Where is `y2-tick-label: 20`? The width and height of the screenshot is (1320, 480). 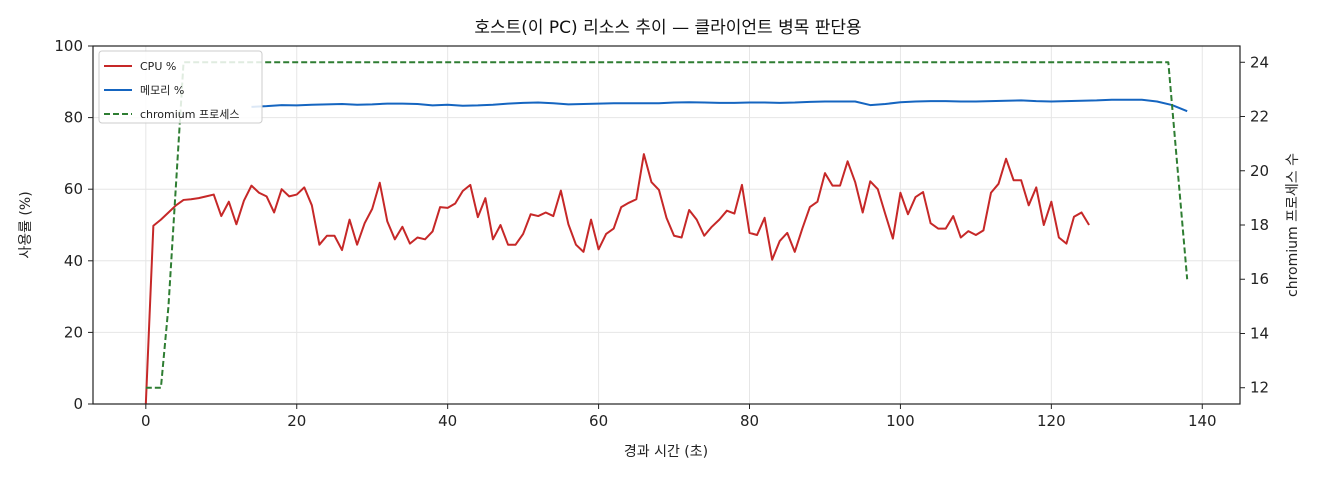
y2-tick-label: 20 is located at coordinates (1259, 171).